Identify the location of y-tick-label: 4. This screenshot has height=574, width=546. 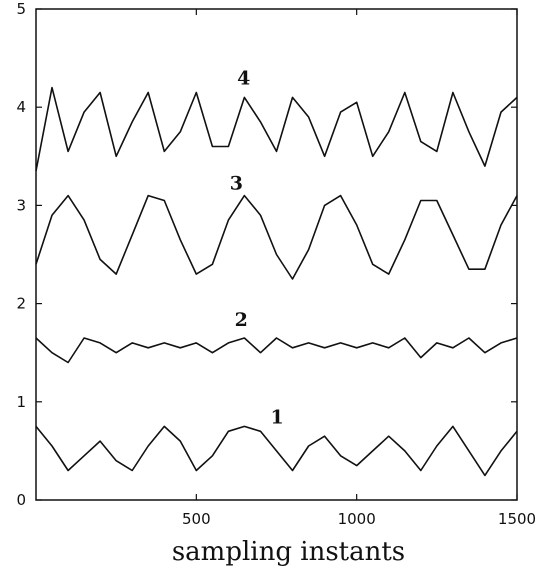
(21, 107).